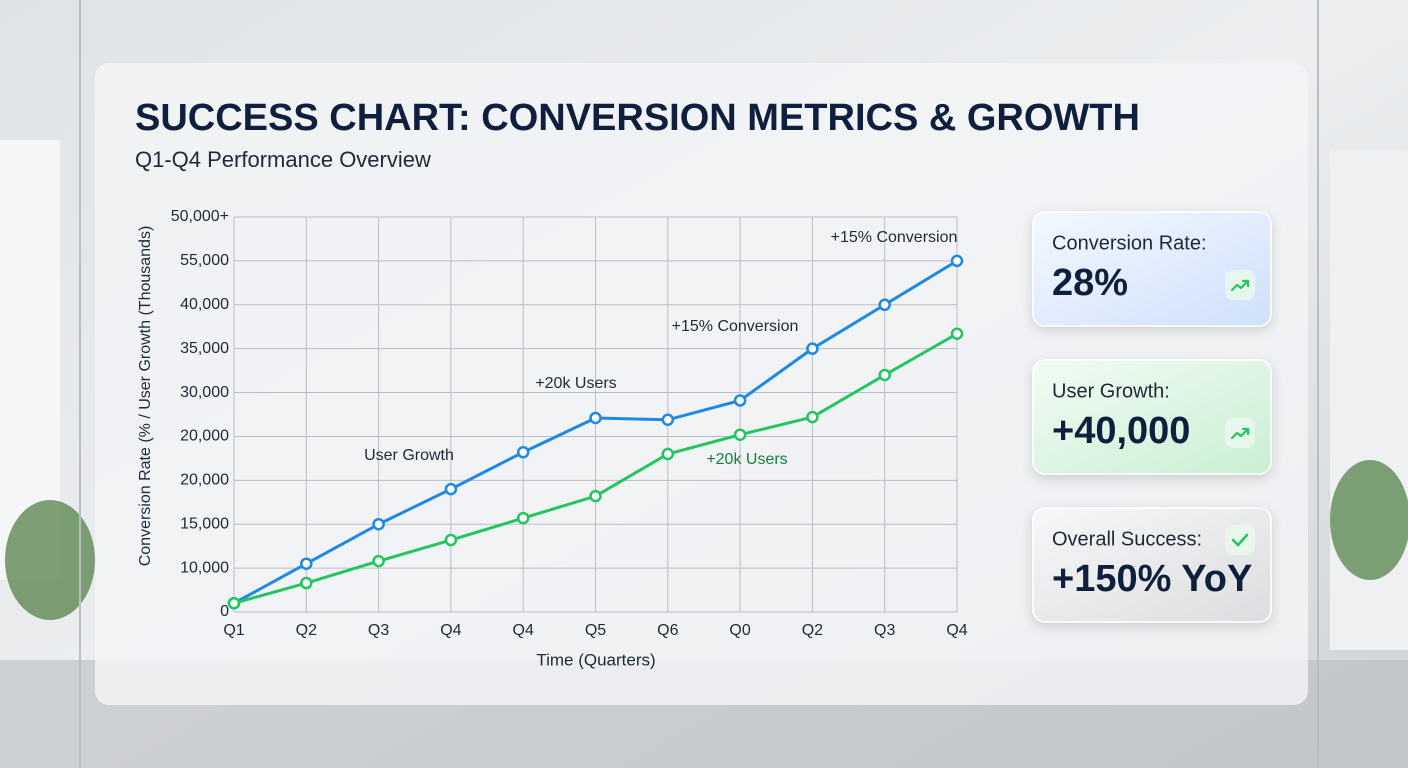  I want to click on y-tick-label: 10,000, so click(204, 567).